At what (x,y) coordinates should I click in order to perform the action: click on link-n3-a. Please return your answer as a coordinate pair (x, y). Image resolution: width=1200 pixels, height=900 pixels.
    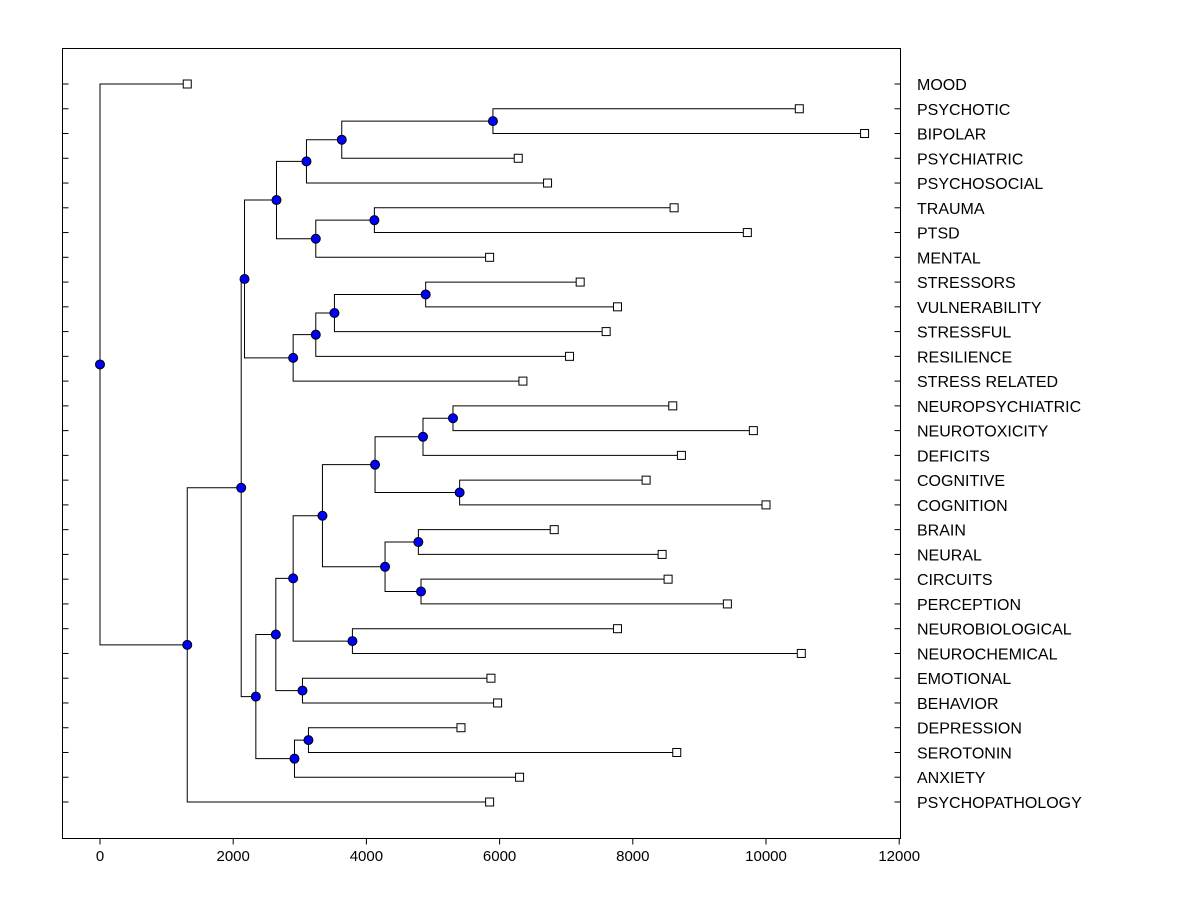
    Looking at the image, I should click on (323, 150).